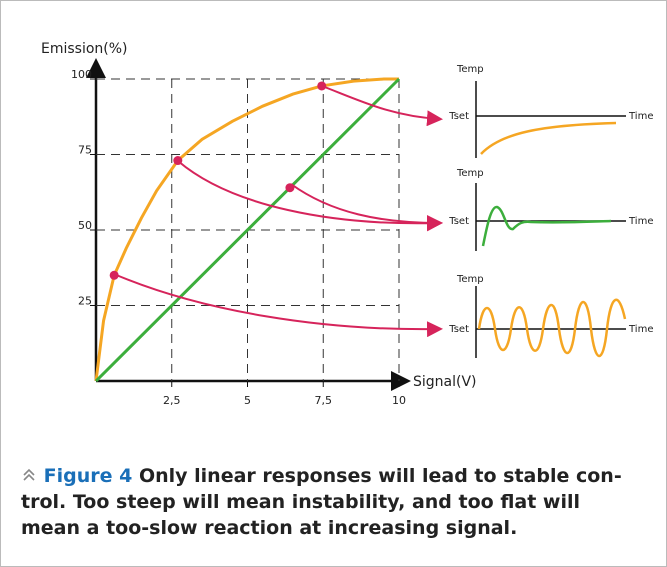 This screenshot has width=667, height=567. I want to click on x-axis-label: Signal(V), so click(445, 382).